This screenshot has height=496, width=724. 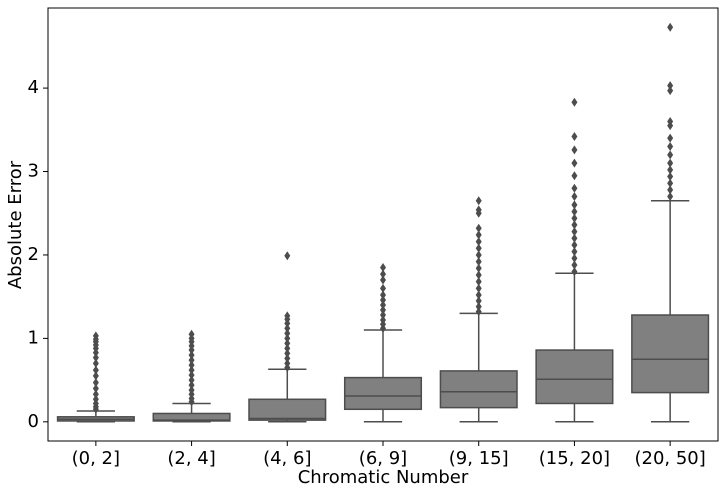 What do you see at coordinates (191, 458) in the screenshot?
I see `x-tick-label: (2, 4]` at bounding box center [191, 458].